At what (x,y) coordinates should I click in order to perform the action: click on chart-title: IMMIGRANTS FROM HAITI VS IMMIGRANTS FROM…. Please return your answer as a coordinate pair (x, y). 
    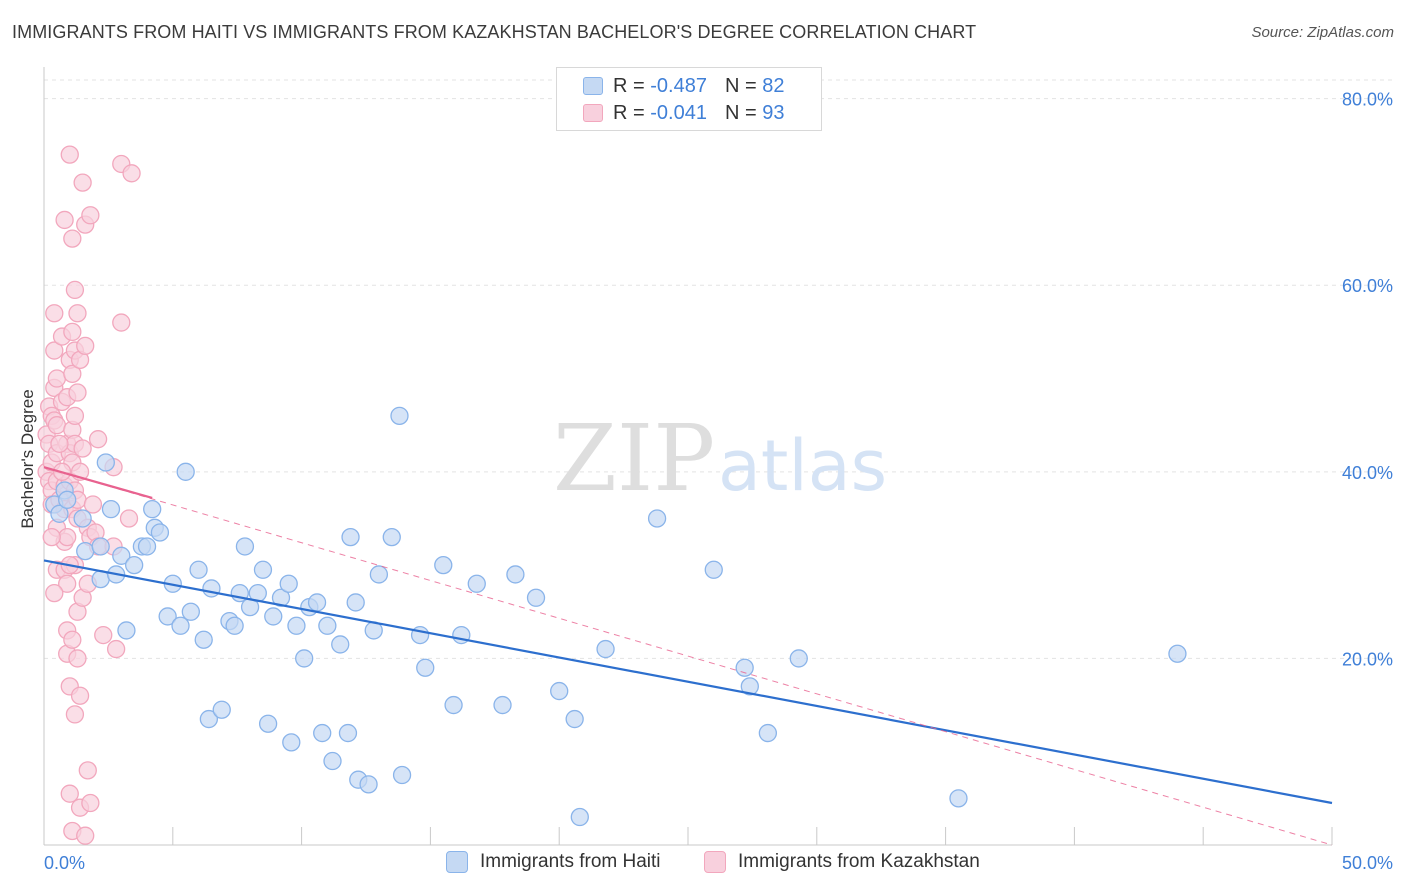
    Looking at the image, I should click on (494, 32).